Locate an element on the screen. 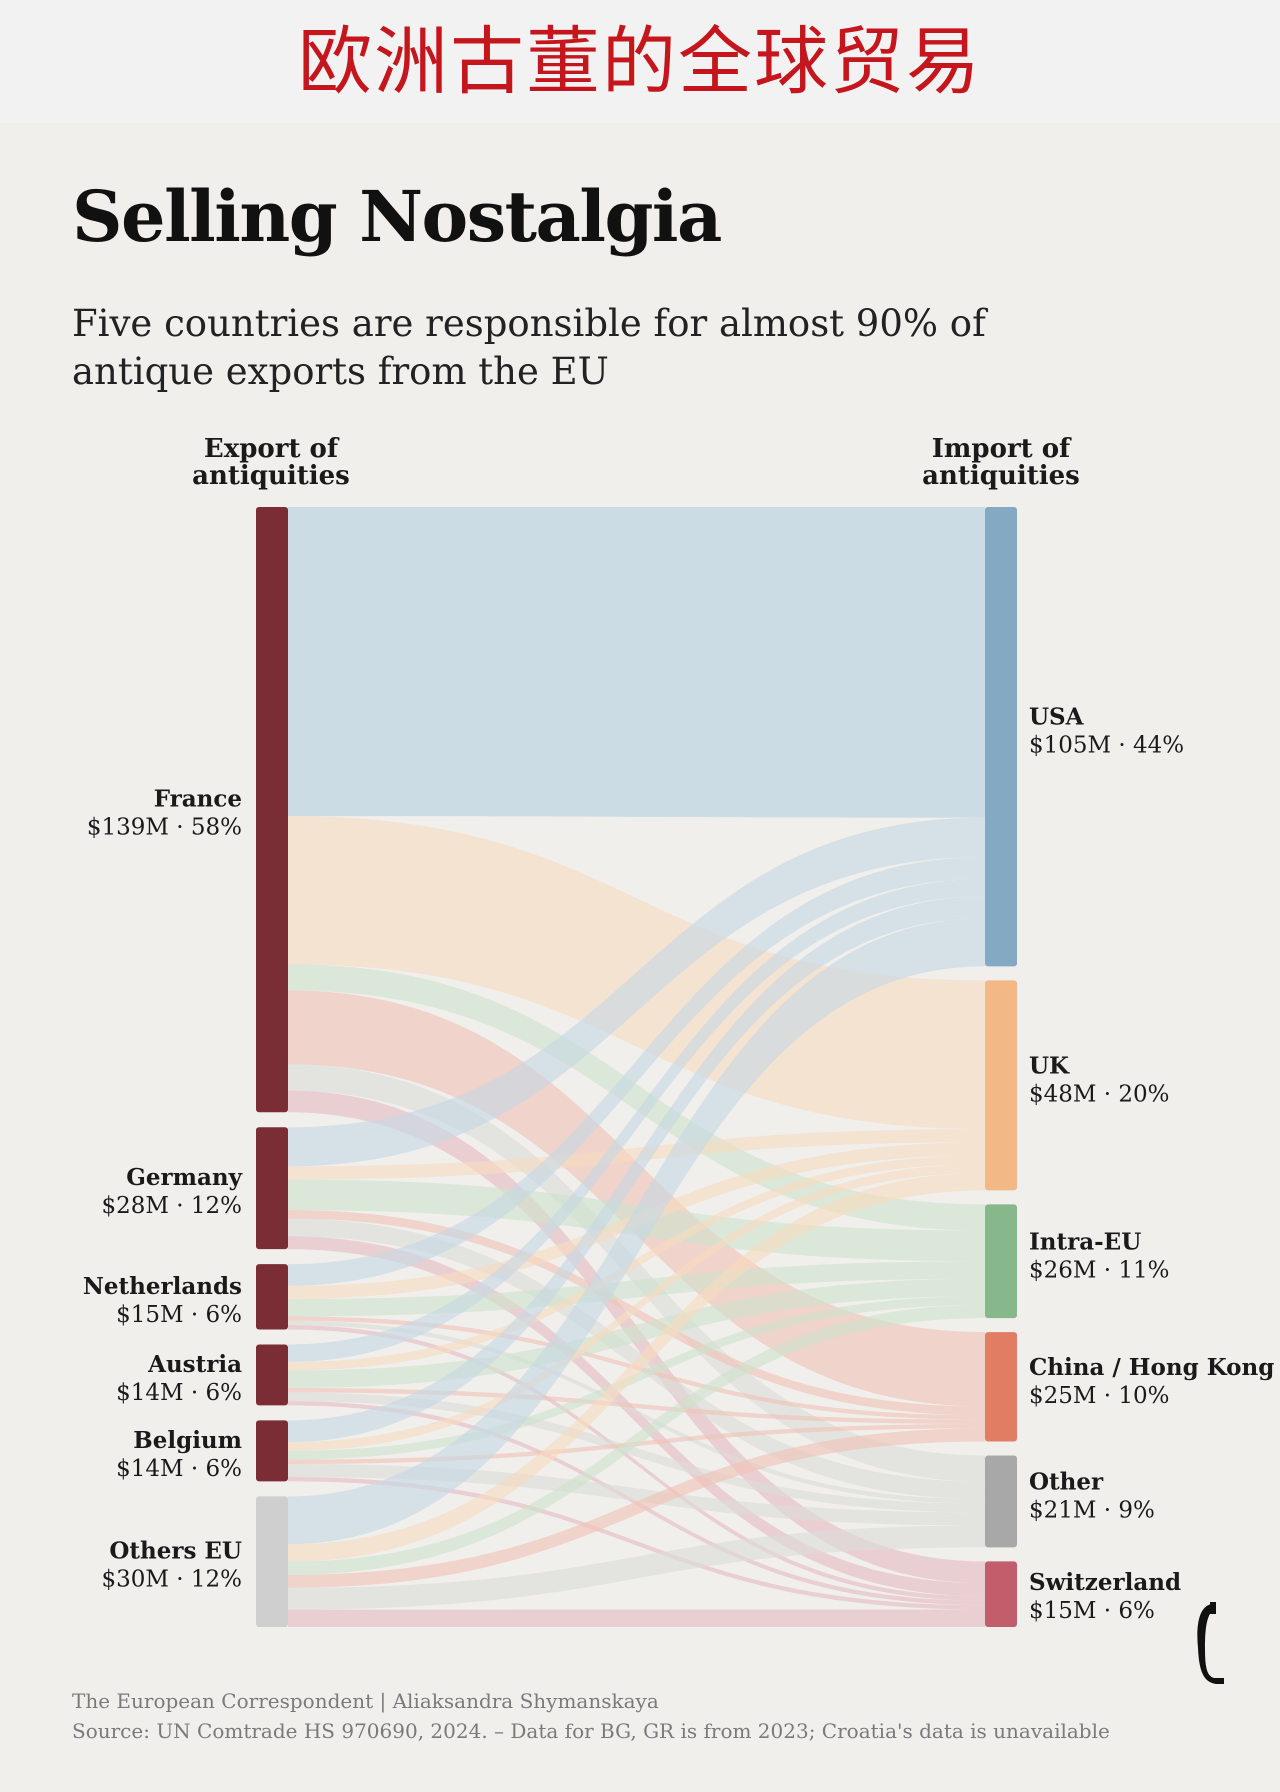 This screenshot has width=1280, height=1792. source-label-germany: Germany is located at coordinates (184, 1177).